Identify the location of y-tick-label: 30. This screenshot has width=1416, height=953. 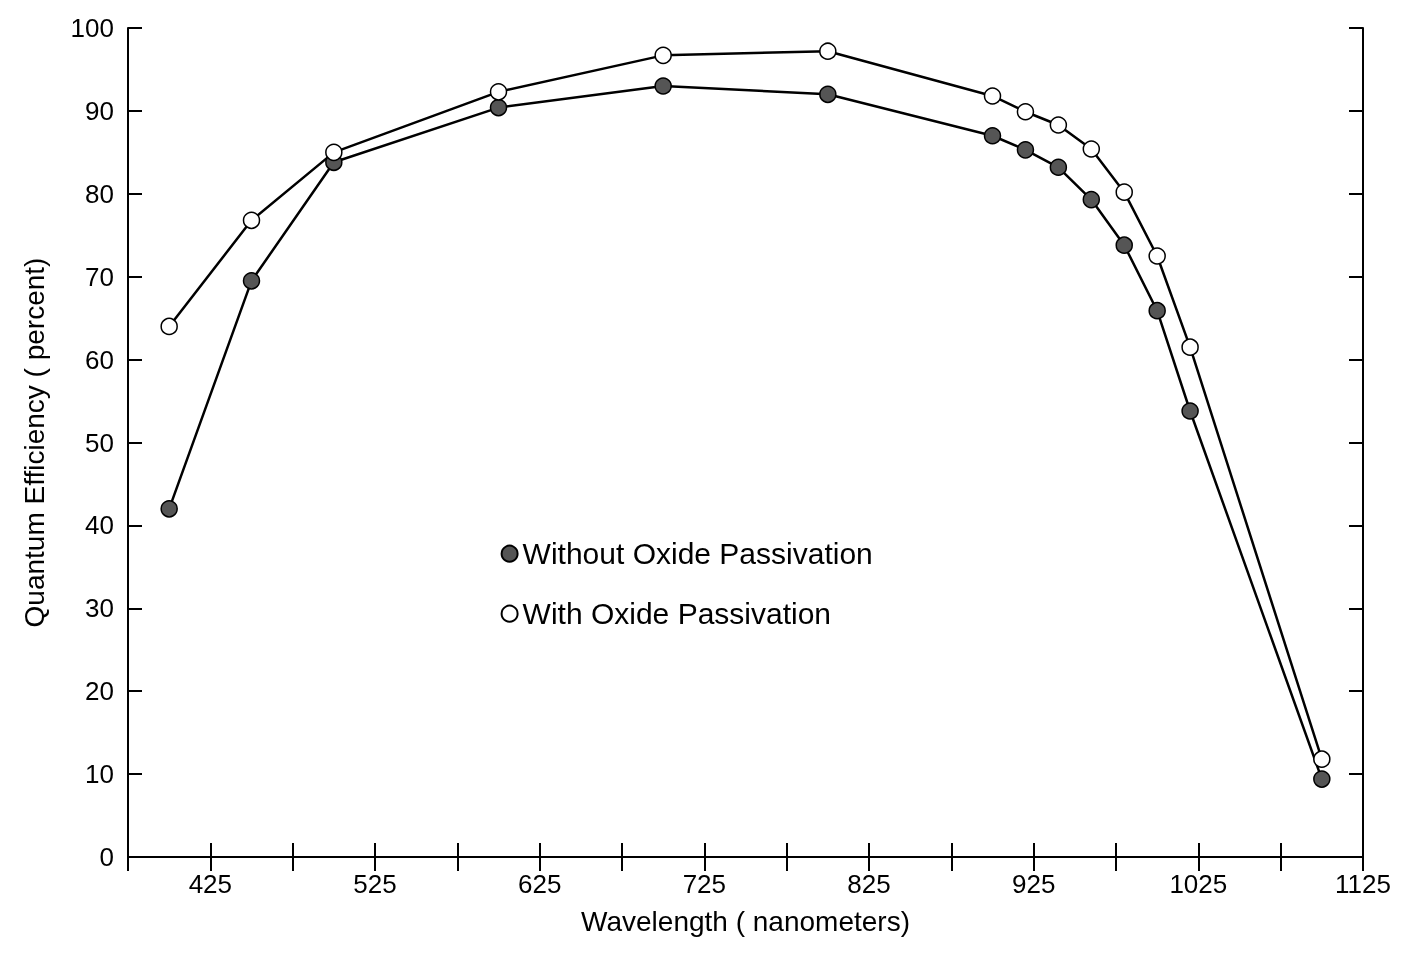
(99, 608).